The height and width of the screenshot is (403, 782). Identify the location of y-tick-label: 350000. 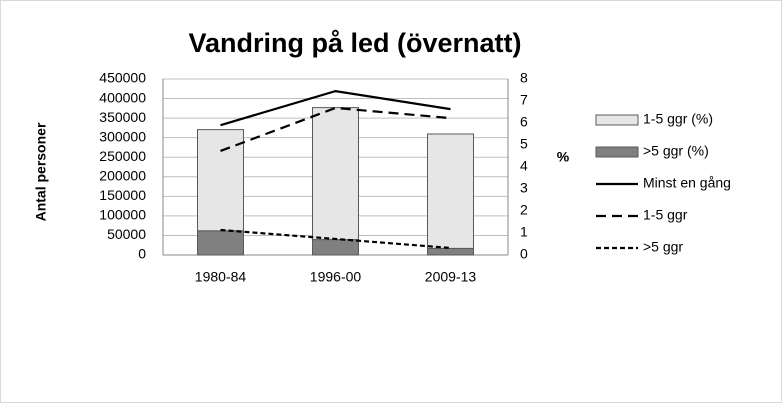
(122, 117).